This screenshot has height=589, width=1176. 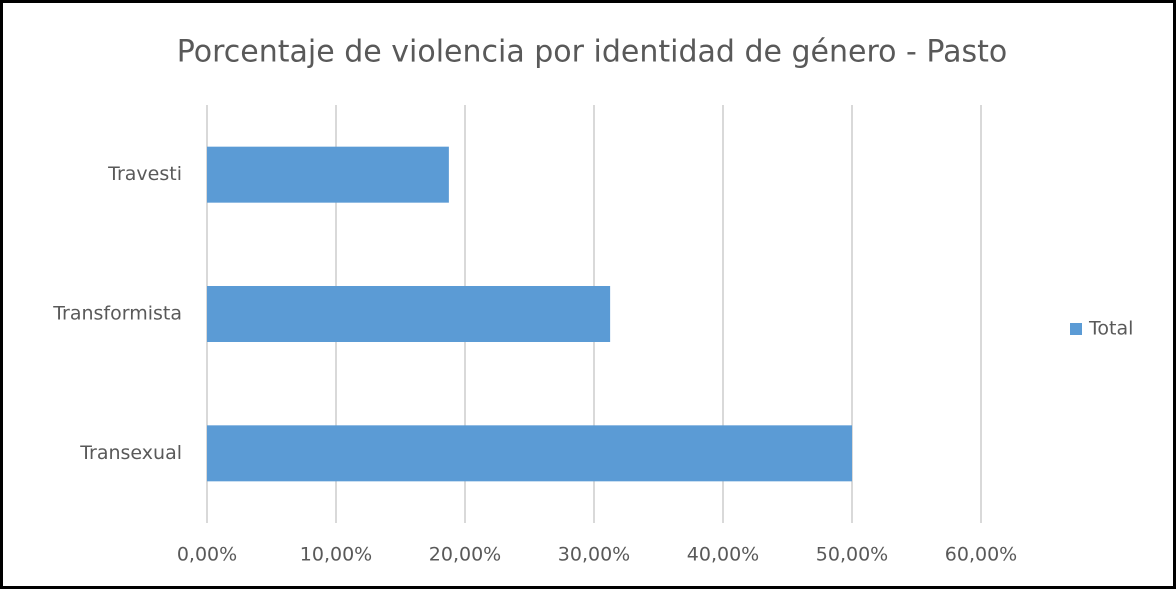 I want to click on x-tick-label: 30,00%, so click(x=594, y=555).